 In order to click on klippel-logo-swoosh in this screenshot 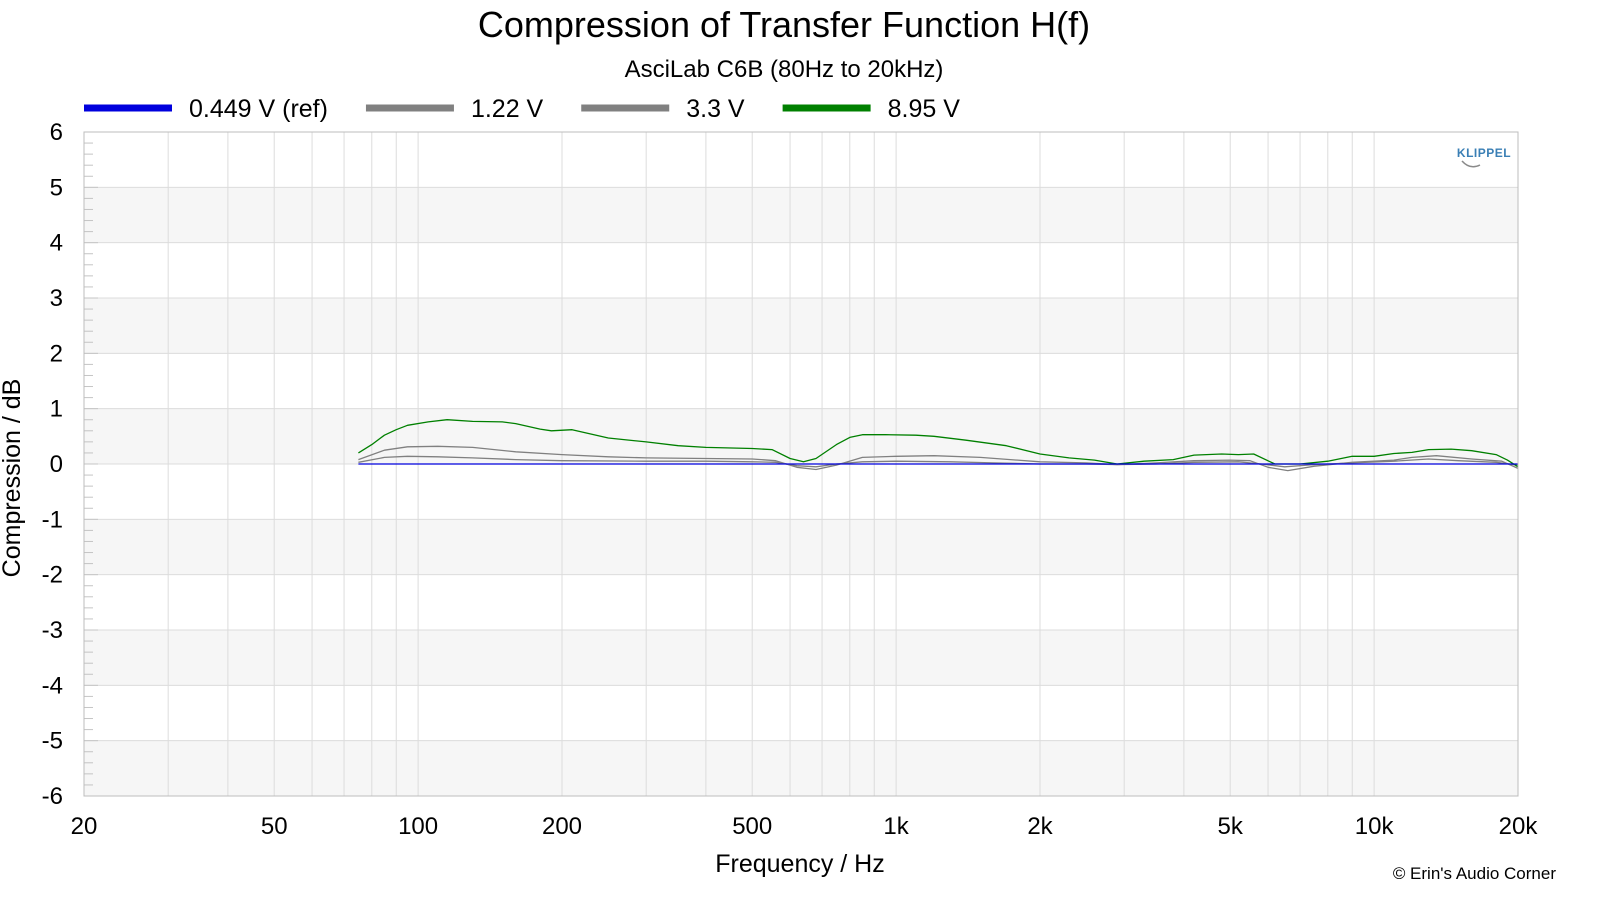, I will do `click(1471, 164)`.